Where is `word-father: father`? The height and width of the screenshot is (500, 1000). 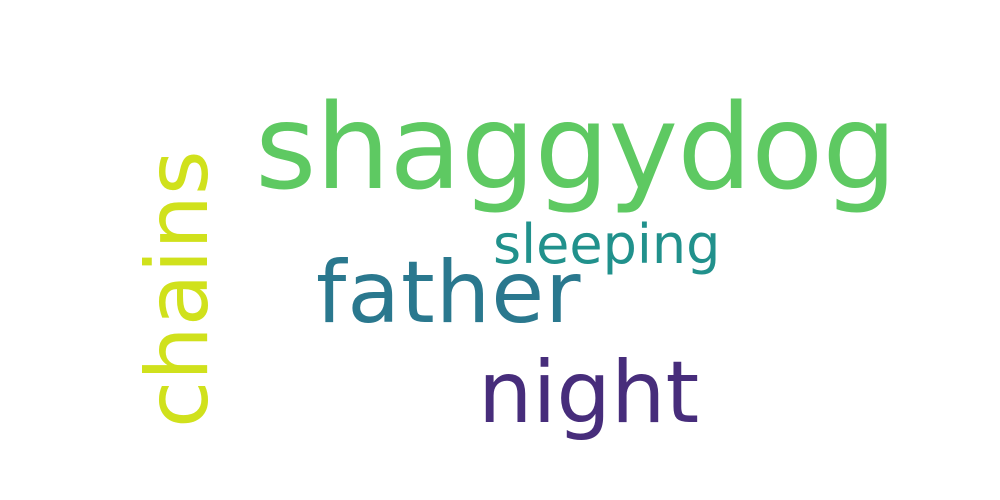
word-father: father is located at coordinates (449, 293).